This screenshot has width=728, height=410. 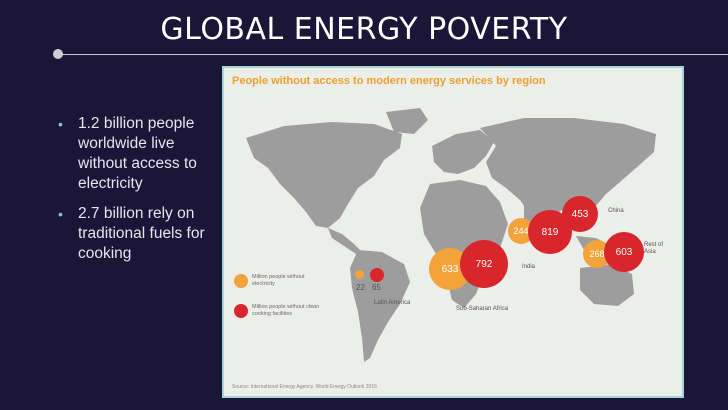 I want to click on asia-shape, so click(x=568, y=168).